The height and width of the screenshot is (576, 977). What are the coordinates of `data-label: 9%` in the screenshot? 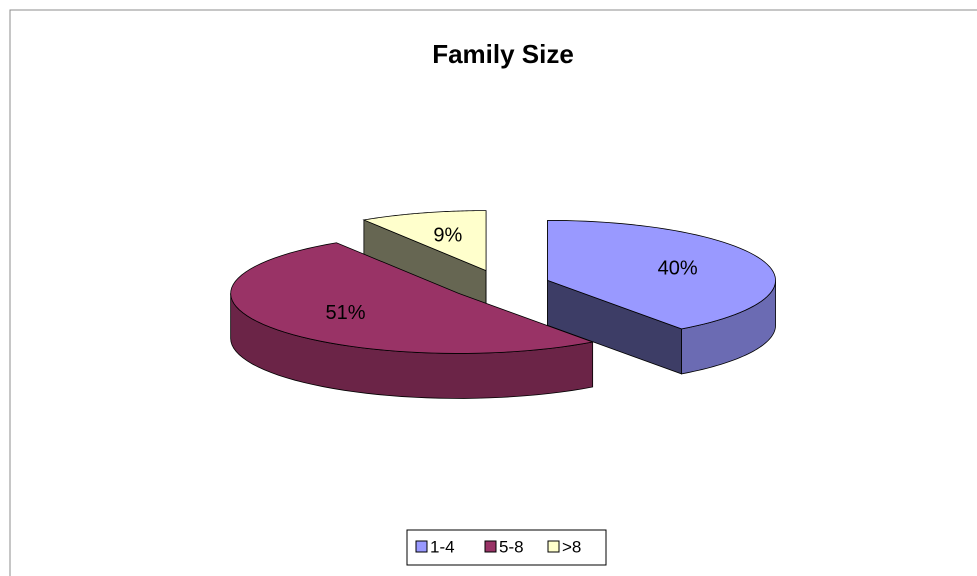 It's located at (447, 235).